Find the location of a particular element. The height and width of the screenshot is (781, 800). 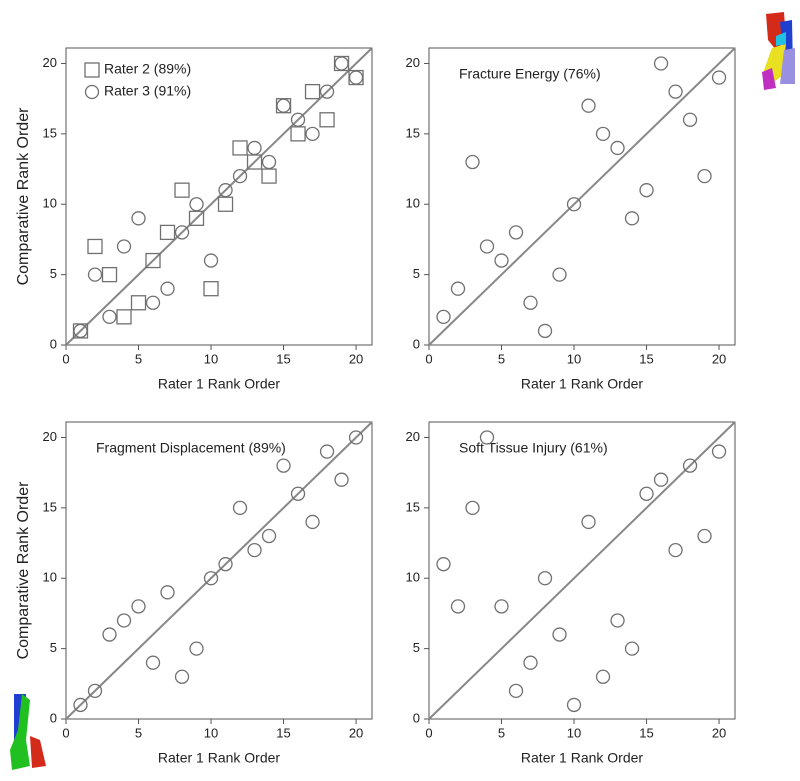

plot-frame is located at coordinates (219, 570).